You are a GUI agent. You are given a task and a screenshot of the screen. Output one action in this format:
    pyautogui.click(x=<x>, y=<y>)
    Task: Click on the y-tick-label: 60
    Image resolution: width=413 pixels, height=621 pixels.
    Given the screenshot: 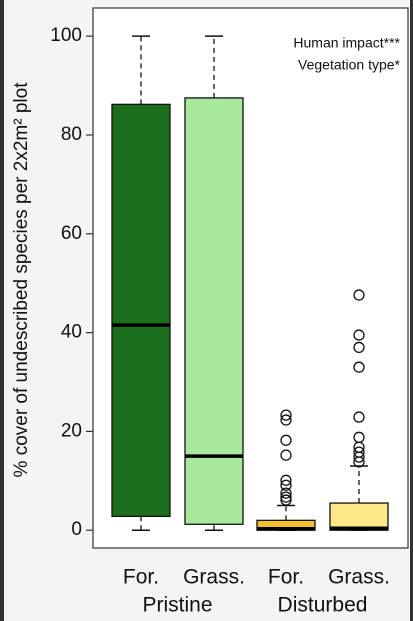 What is the action you would take?
    pyautogui.click(x=71, y=233)
    